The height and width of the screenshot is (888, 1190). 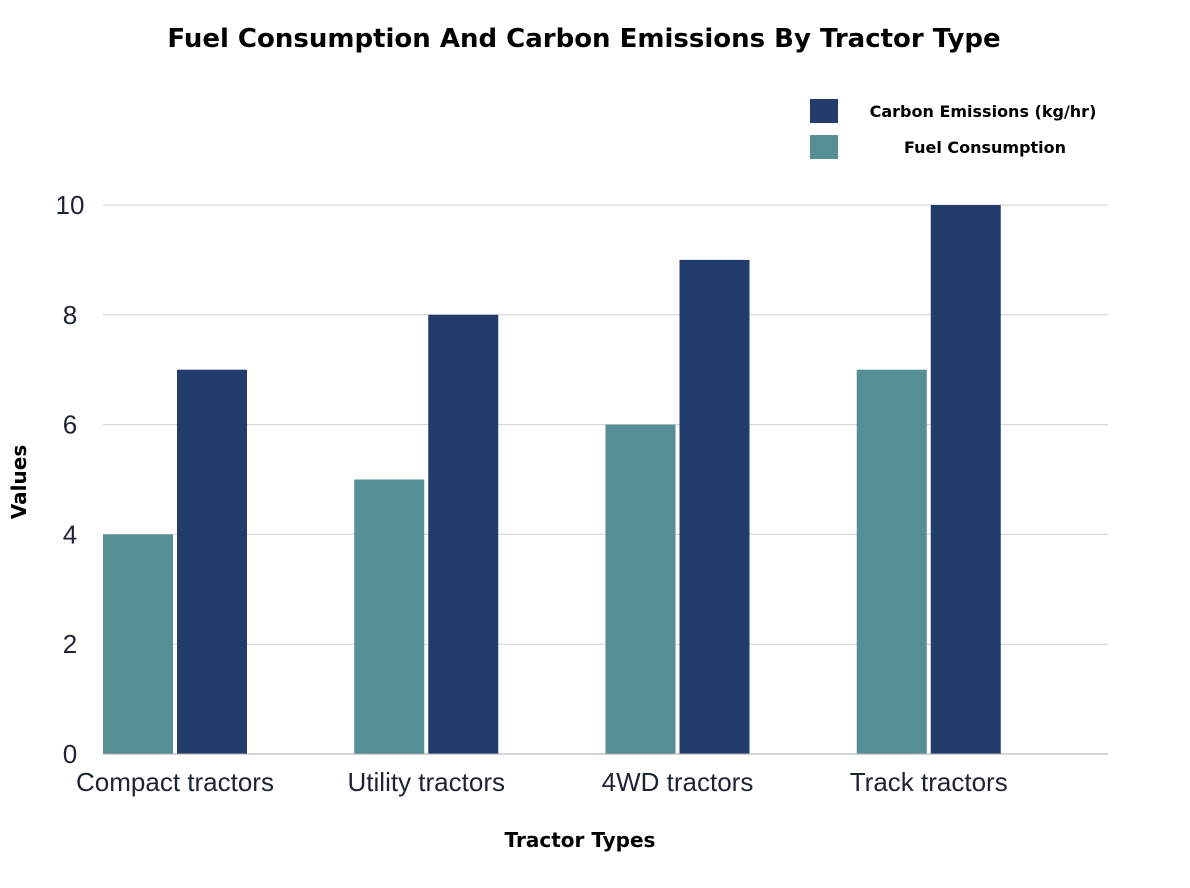 What do you see at coordinates (678, 782) in the screenshot?
I see `x-tick-label: 4WD tractors` at bounding box center [678, 782].